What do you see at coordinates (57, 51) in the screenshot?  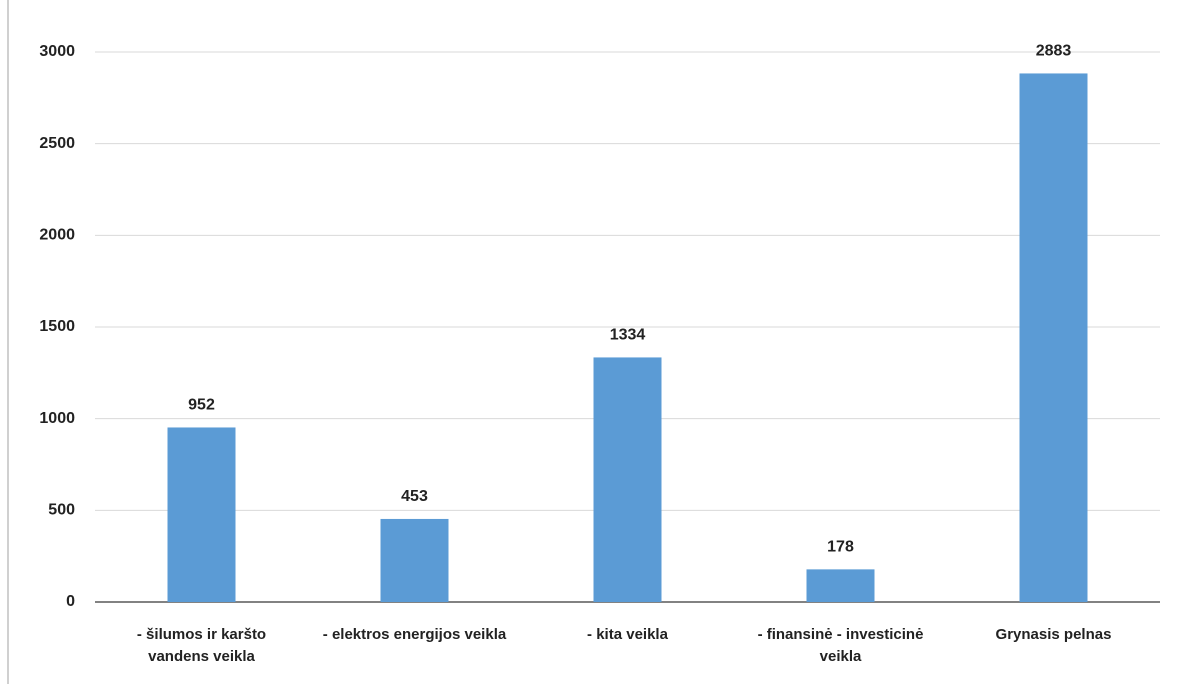 I see `y-tick-label: 3000` at bounding box center [57, 51].